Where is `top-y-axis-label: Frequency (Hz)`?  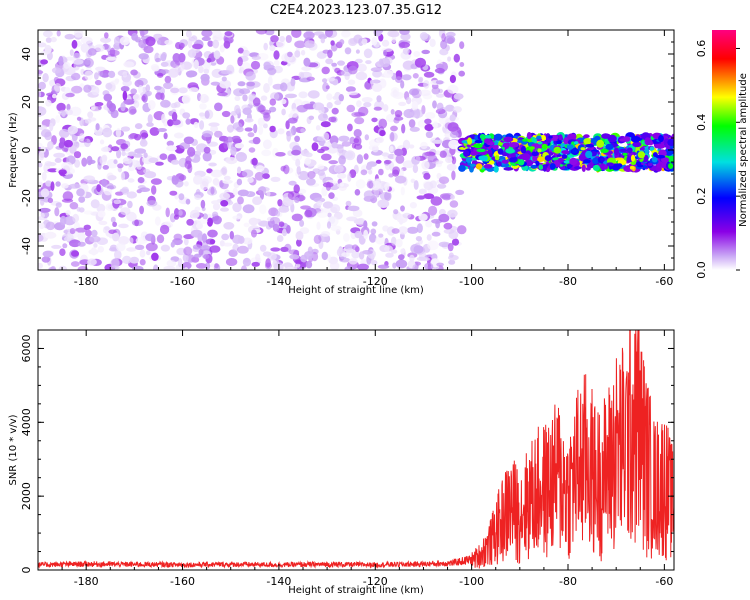 top-y-axis-label: Frequency (Hz) is located at coordinates (13, 150).